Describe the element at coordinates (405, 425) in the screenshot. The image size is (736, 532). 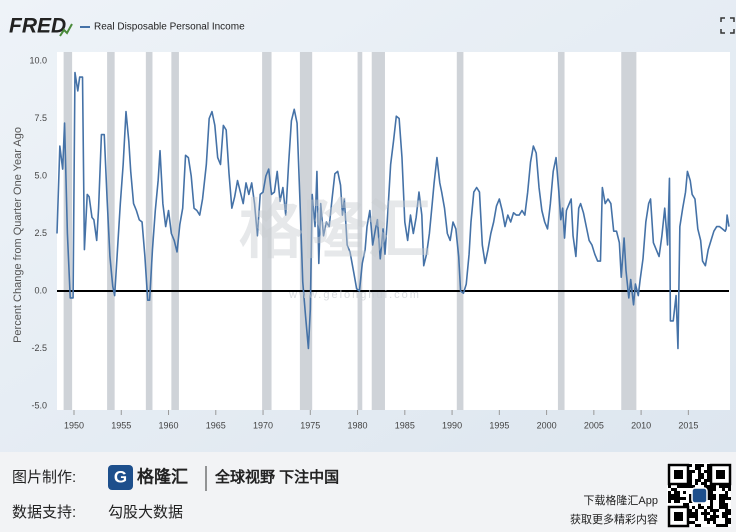
I see `x-tick-label: 1985` at that location.